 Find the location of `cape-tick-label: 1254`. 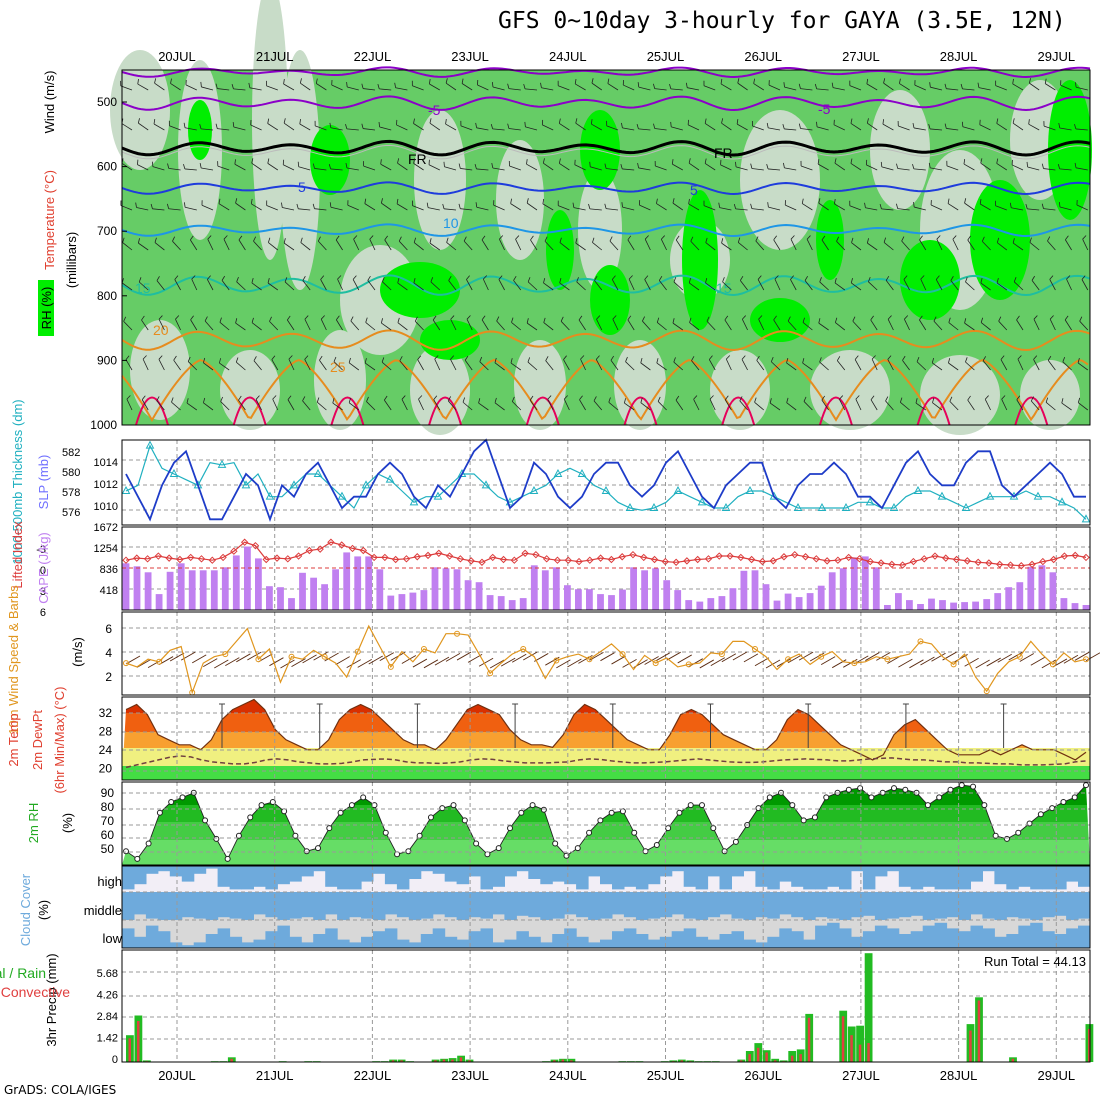

cape-tick-label: 1254 is located at coordinates (106, 549).